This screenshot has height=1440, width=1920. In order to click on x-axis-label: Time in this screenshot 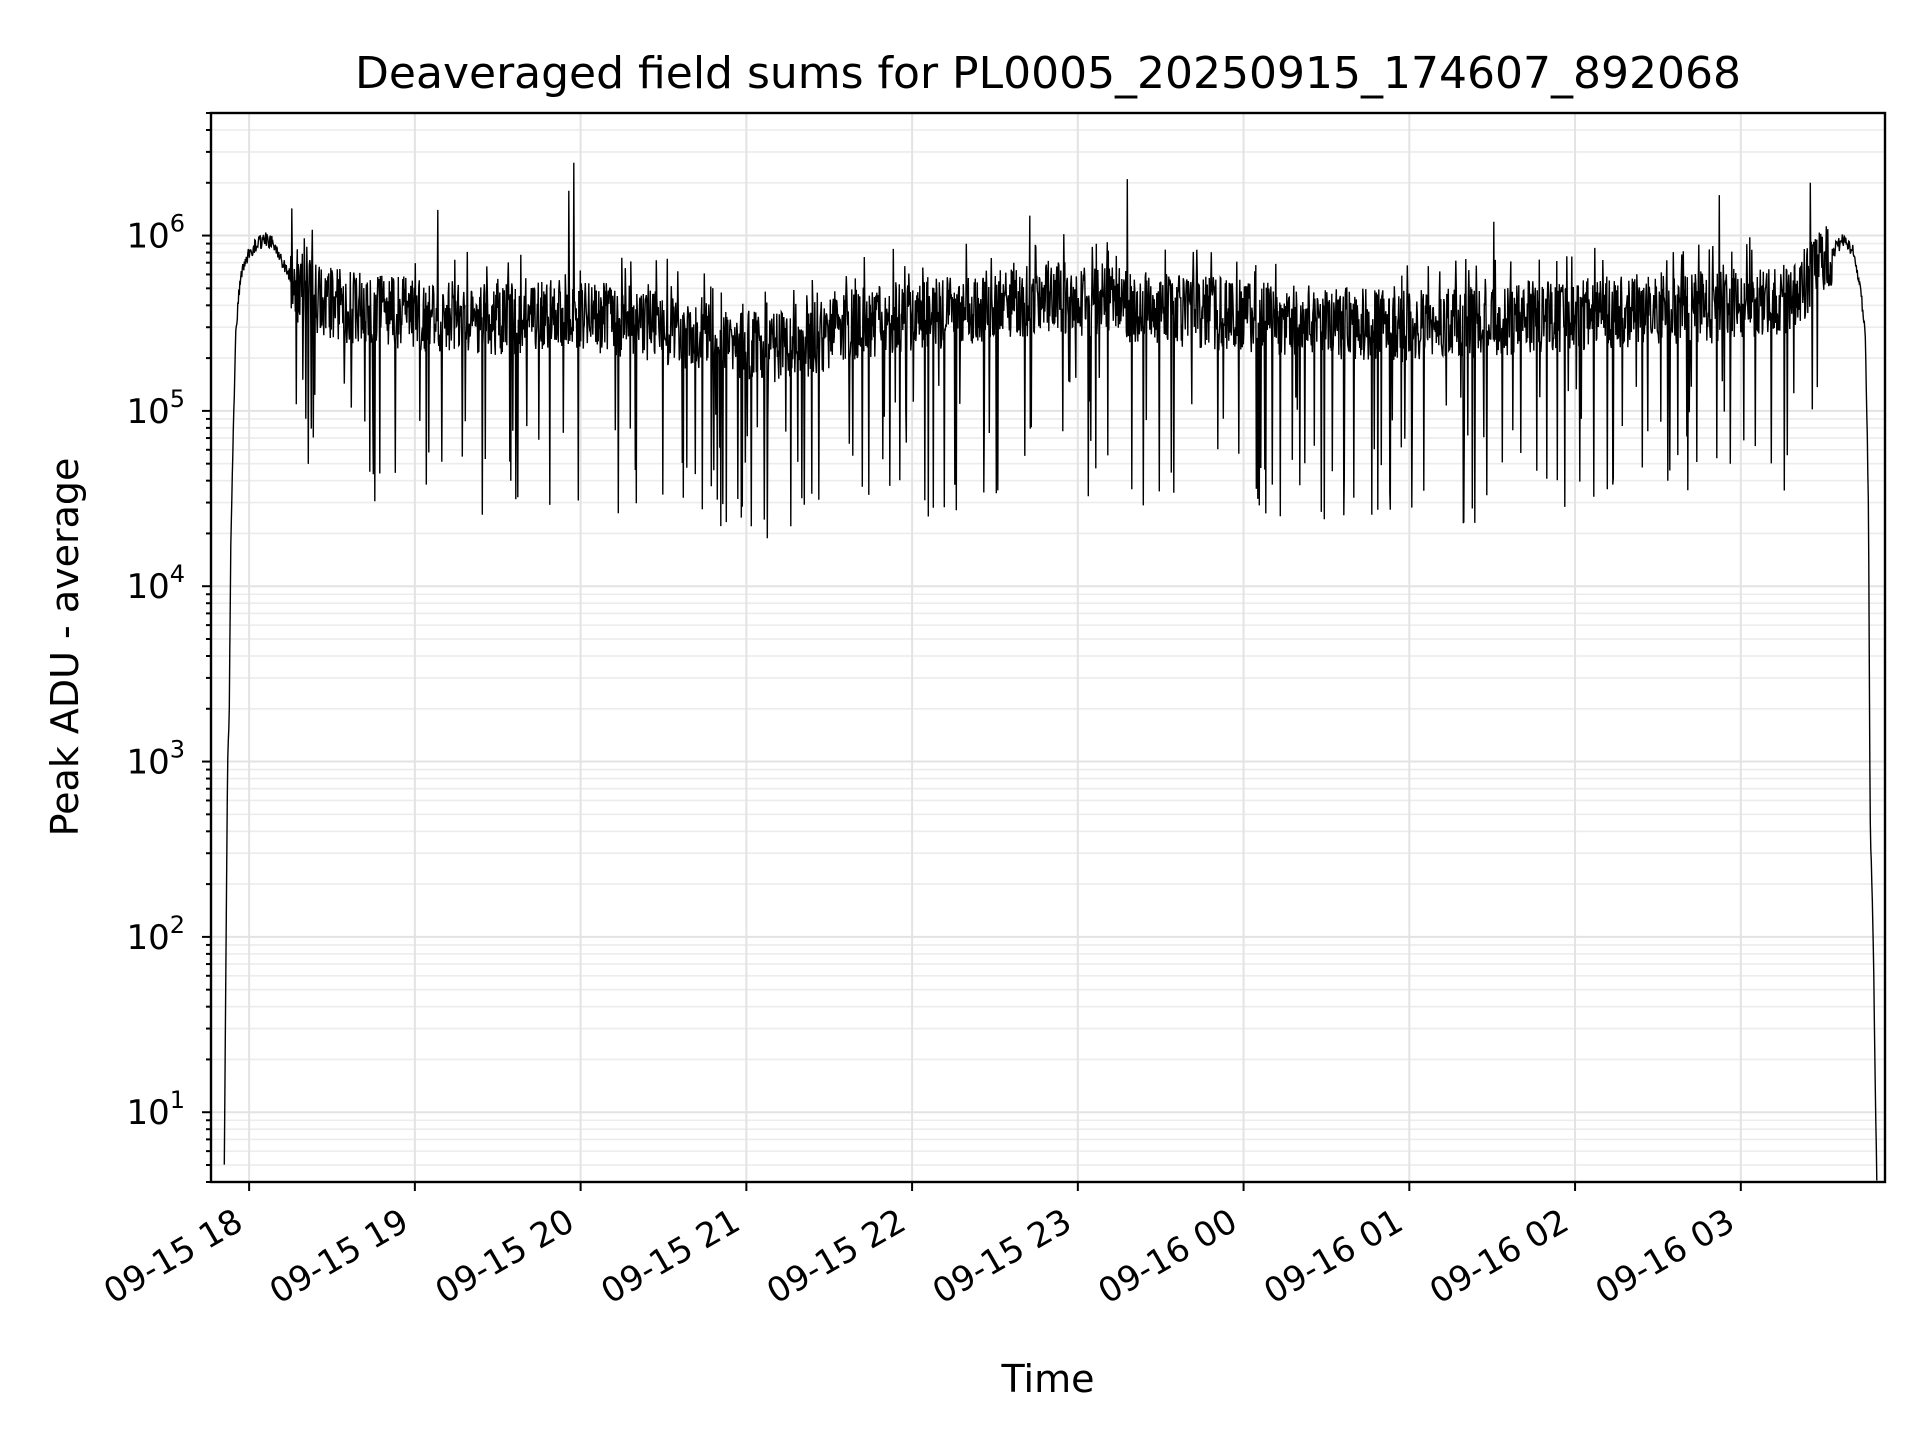, I will do `click(1048, 1379)`.